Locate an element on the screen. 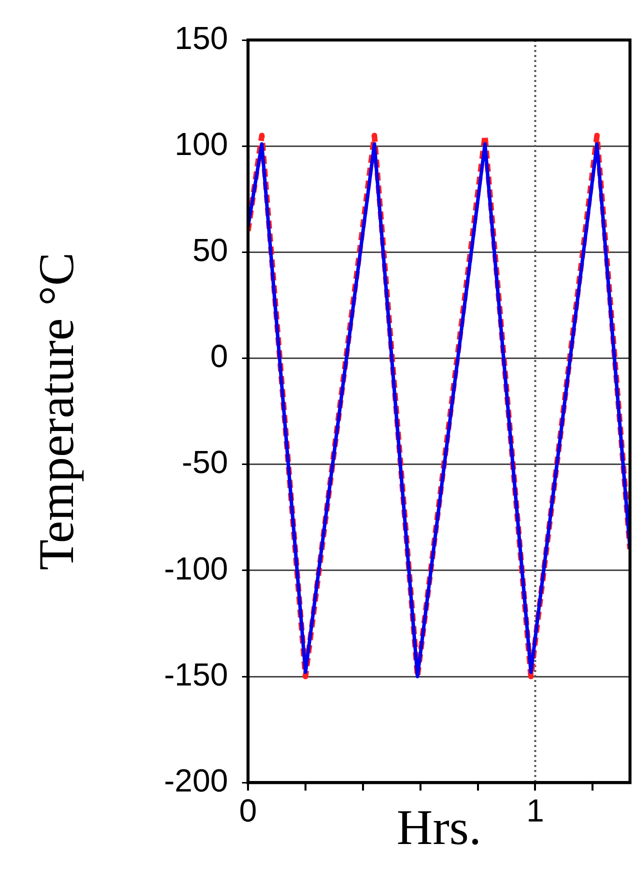  y-tick-label: 100 is located at coordinates (201, 144).